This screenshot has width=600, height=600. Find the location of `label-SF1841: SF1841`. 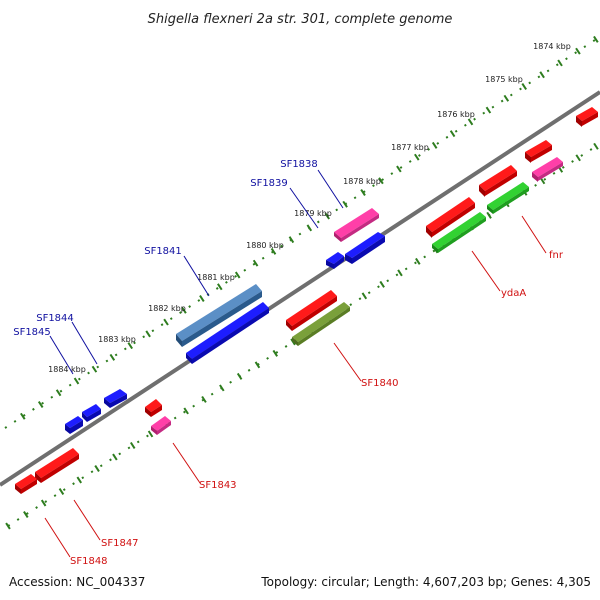

label-SF1841: SF1841 is located at coordinates (163, 251).